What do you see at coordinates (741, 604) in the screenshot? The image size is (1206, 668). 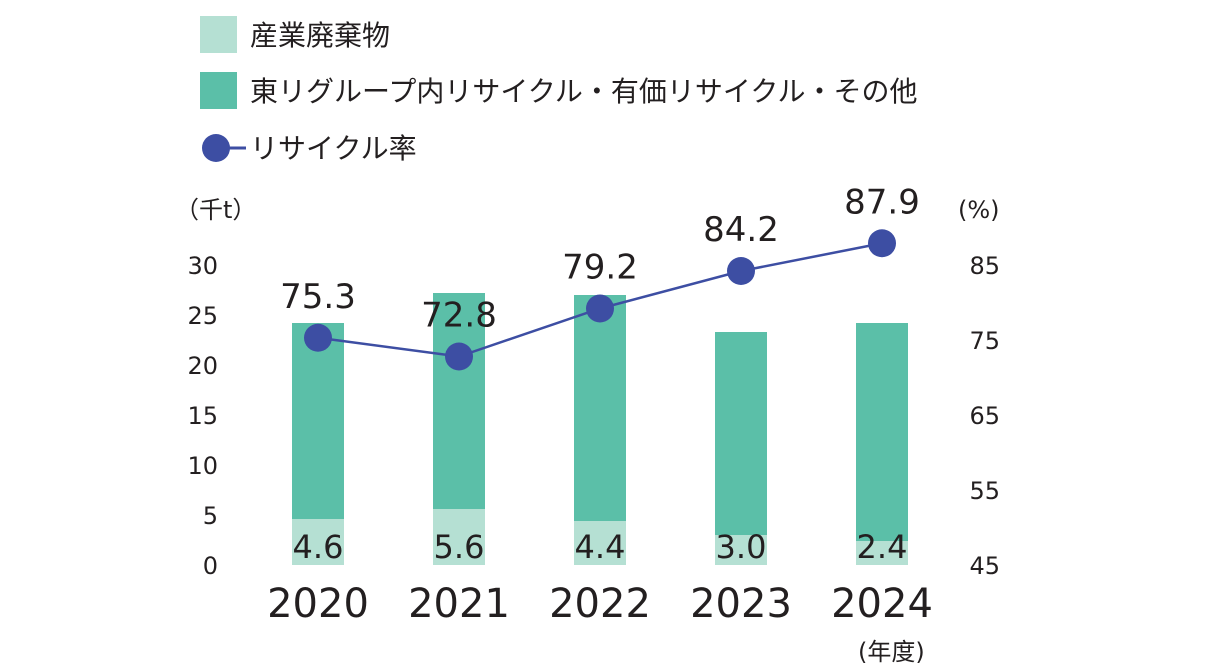 I see `category-label: 2023` at bounding box center [741, 604].